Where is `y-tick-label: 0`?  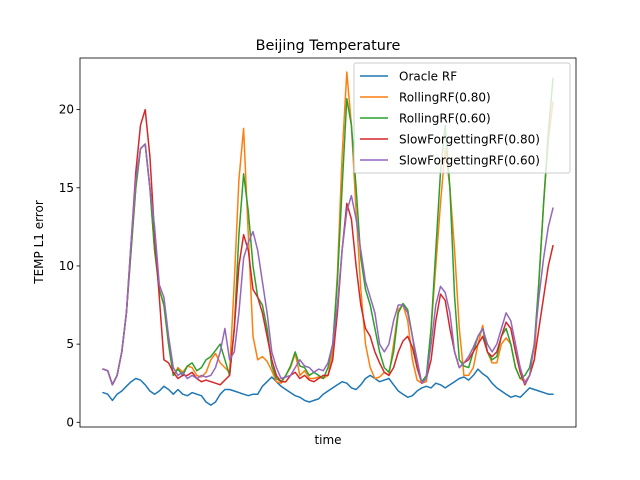
y-tick-label: 0 is located at coordinates (70, 422).